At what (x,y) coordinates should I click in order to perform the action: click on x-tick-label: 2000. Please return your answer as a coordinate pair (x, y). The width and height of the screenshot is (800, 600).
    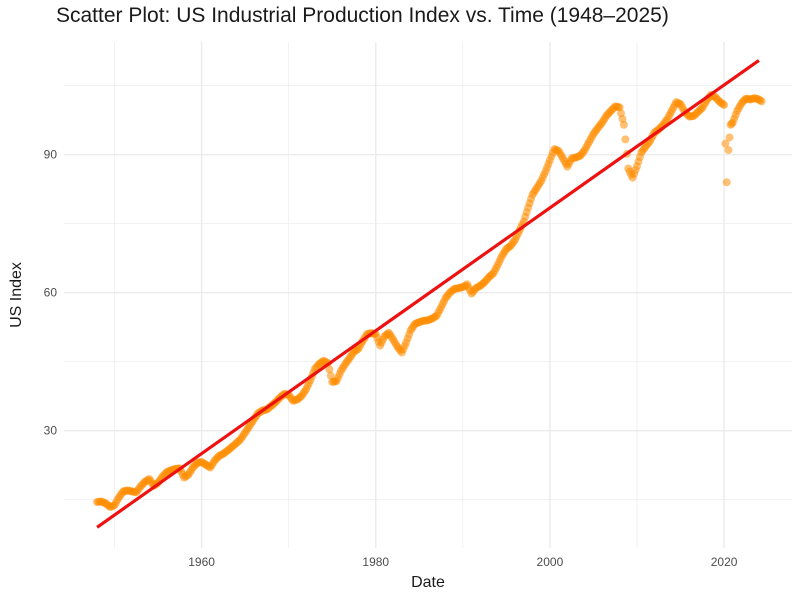
    Looking at the image, I should click on (550, 562).